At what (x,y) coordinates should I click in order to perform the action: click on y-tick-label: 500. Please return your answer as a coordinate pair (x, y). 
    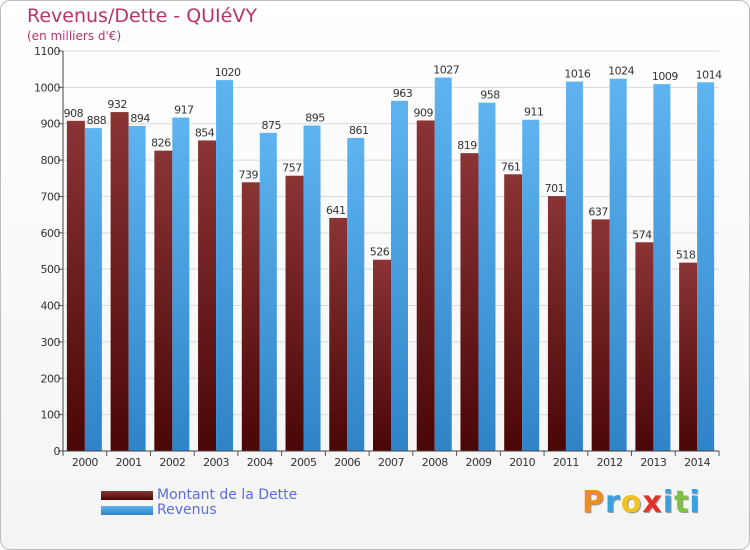
    Looking at the image, I should click on (51, 269).